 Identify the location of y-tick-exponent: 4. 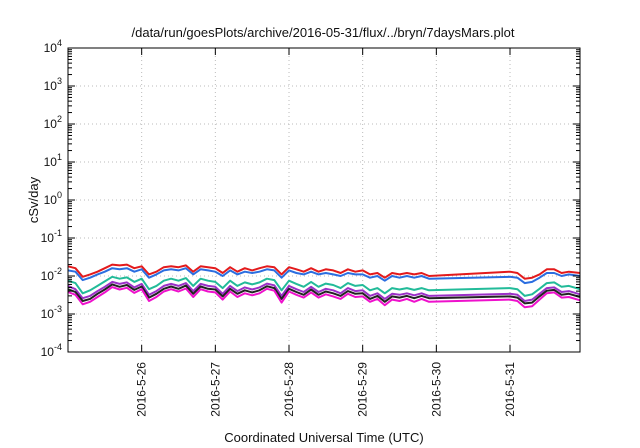
(59, 43).